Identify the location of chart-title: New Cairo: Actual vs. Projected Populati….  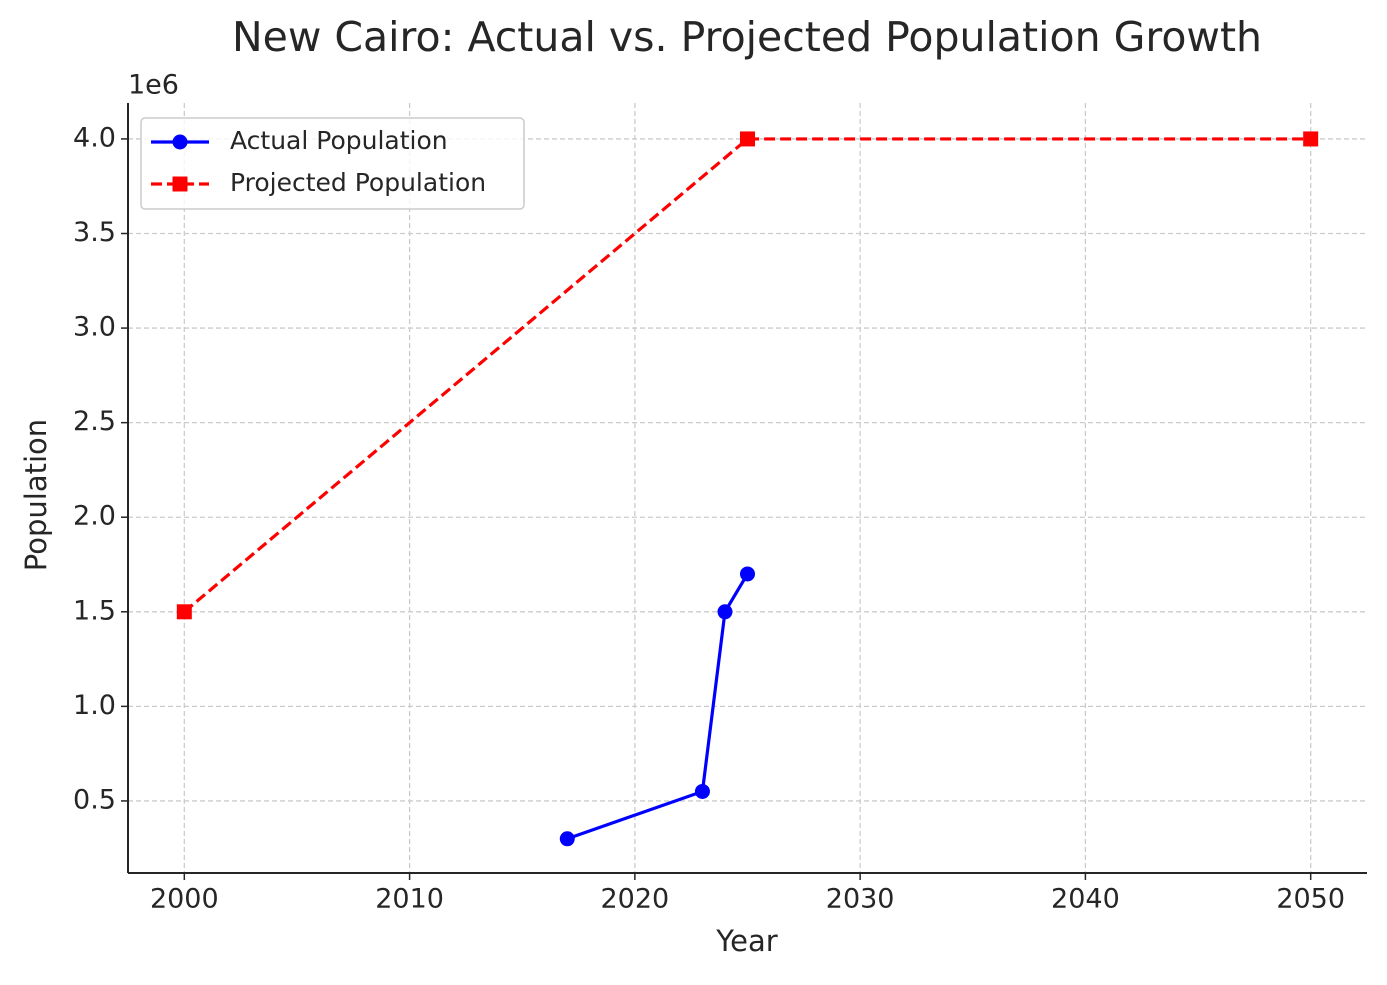
(747, 37).